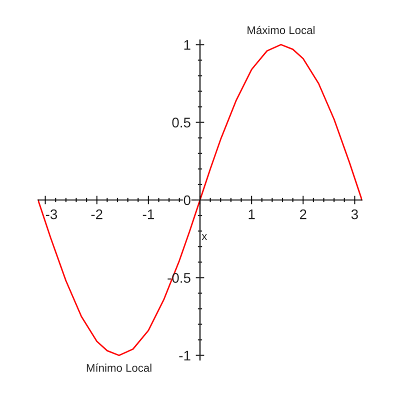  Describe the element at coordinates (281, 30) in the screenshot. I see `annotation: Máximo Local` at that location.